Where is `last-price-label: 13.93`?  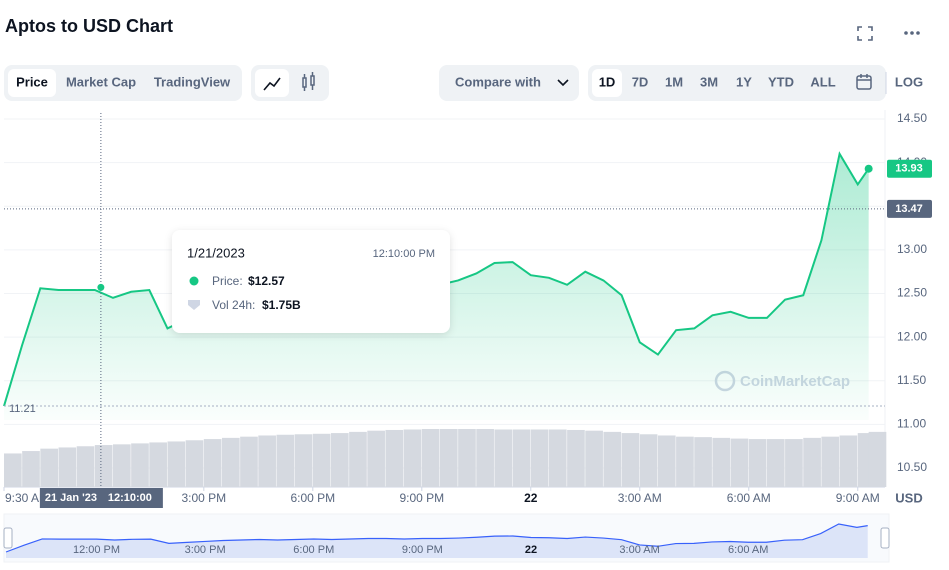
last-price-label: 13.93 is located at coordinates (909, 169).